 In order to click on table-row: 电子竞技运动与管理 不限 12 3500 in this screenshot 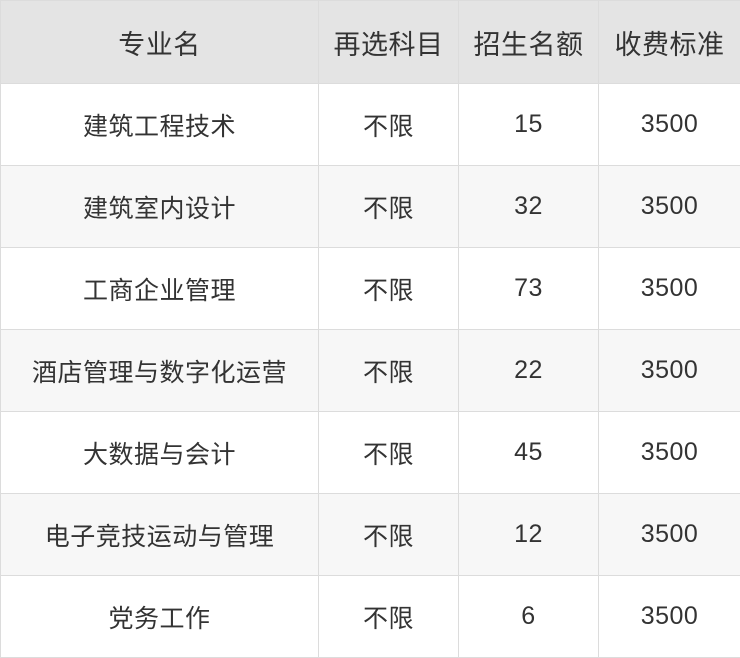, I will do `click(370, 534)`.